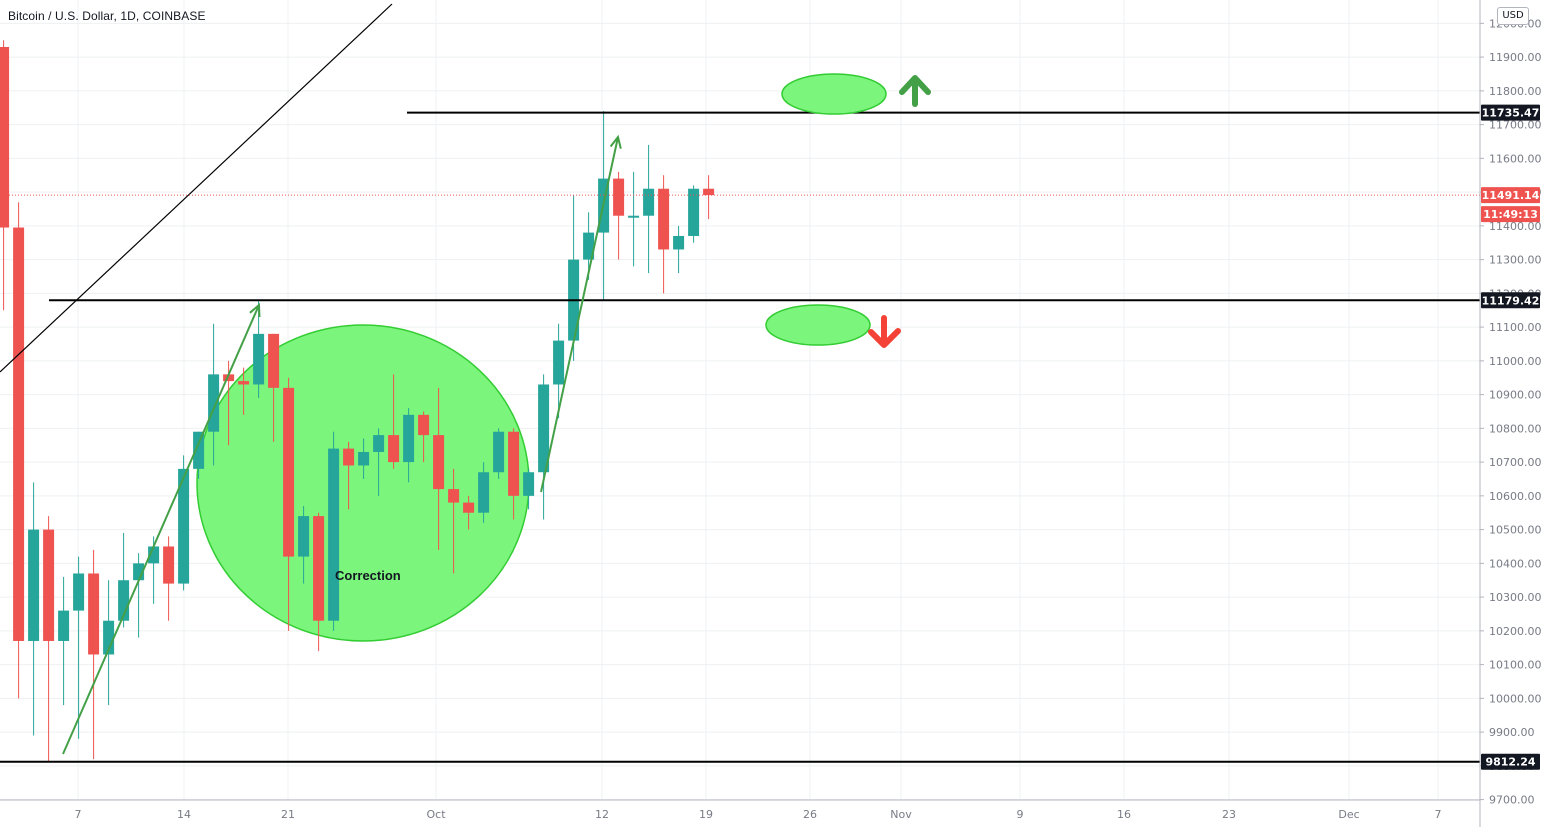  I want to click on price-label-text: 9812.24, so click(1510, 762).